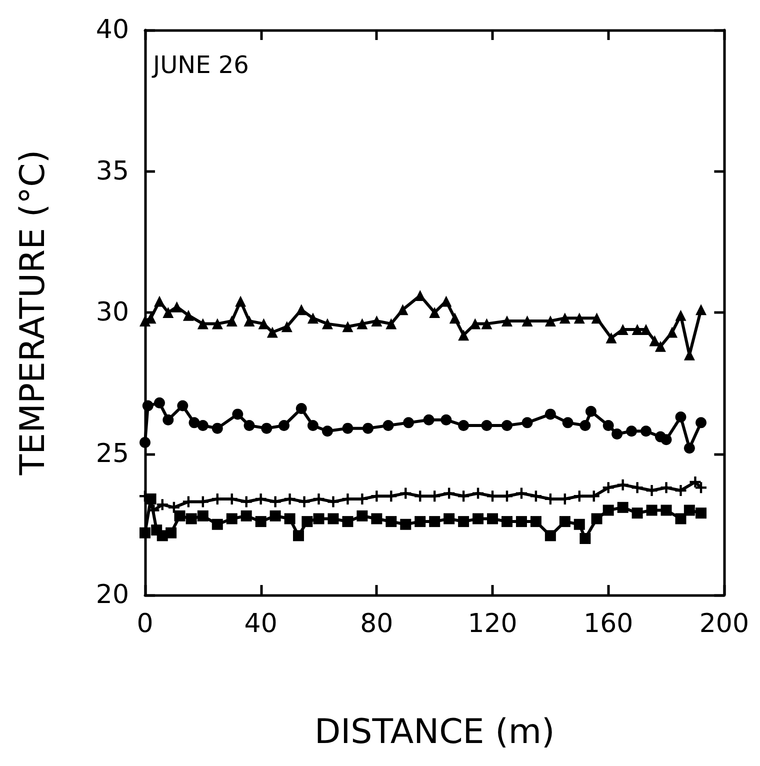  I want to click on x-tick-label: 200, so click(724, 624).